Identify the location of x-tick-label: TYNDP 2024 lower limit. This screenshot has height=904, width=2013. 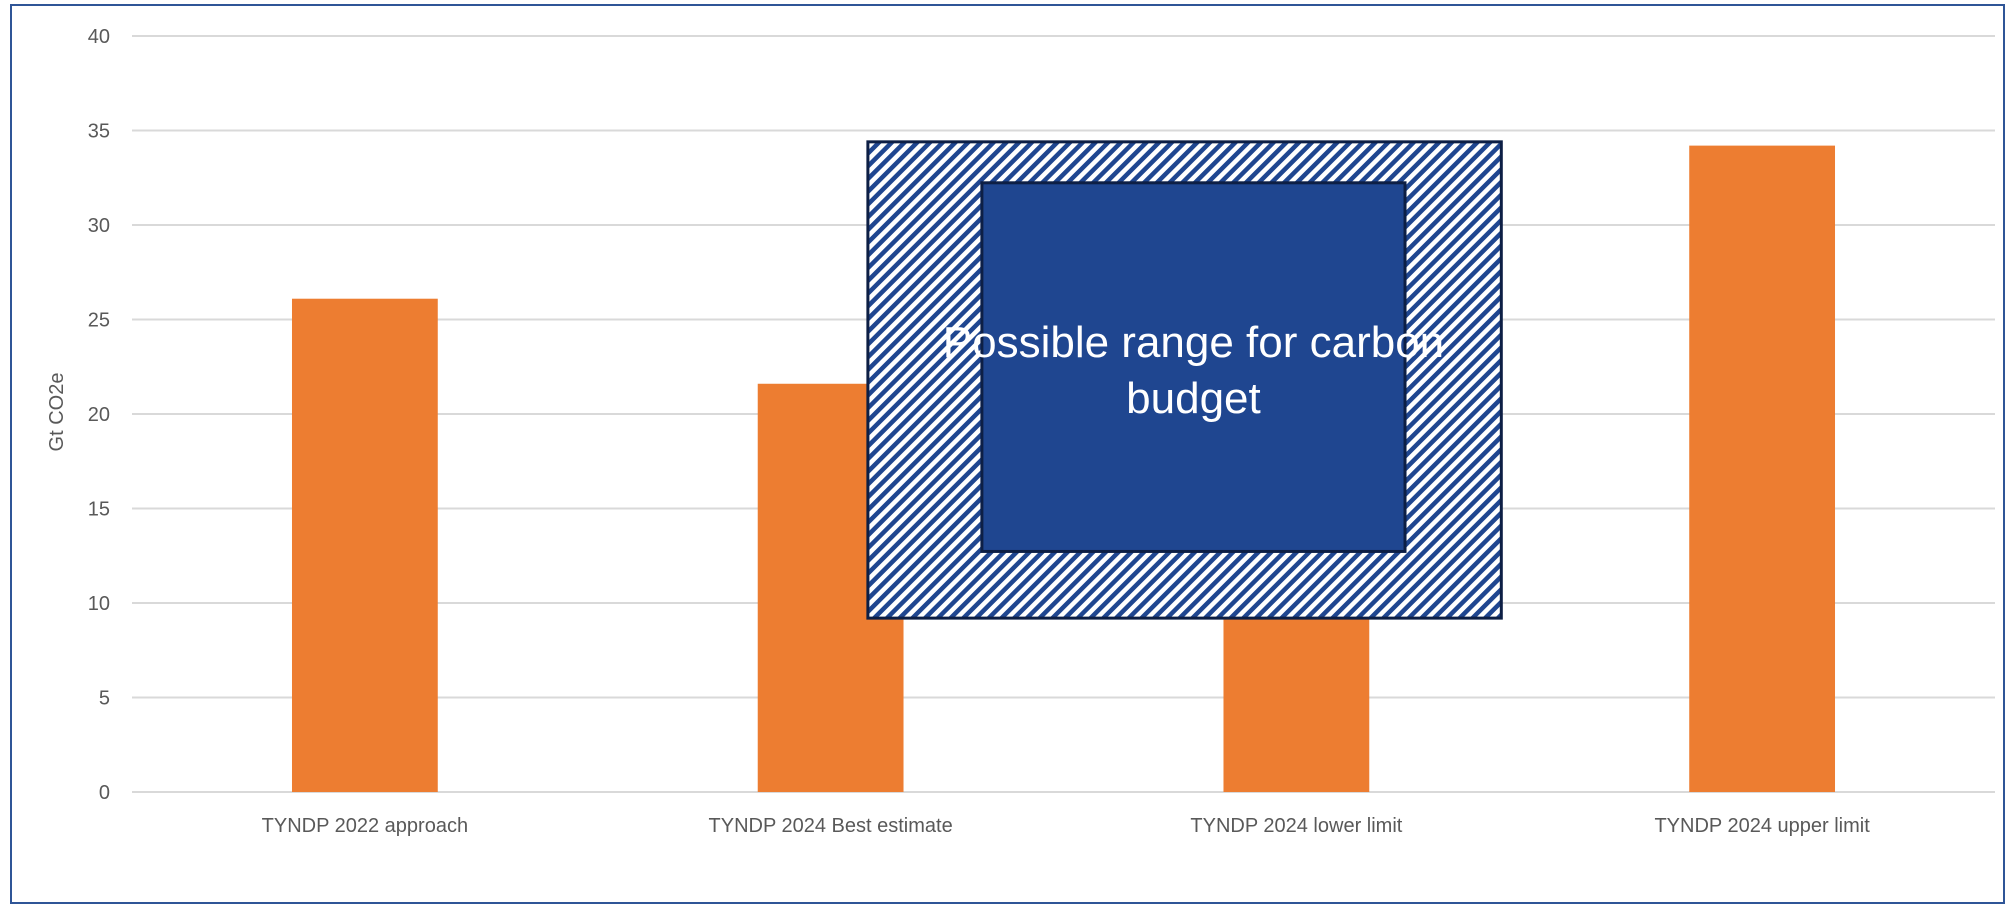
(1296, 826).